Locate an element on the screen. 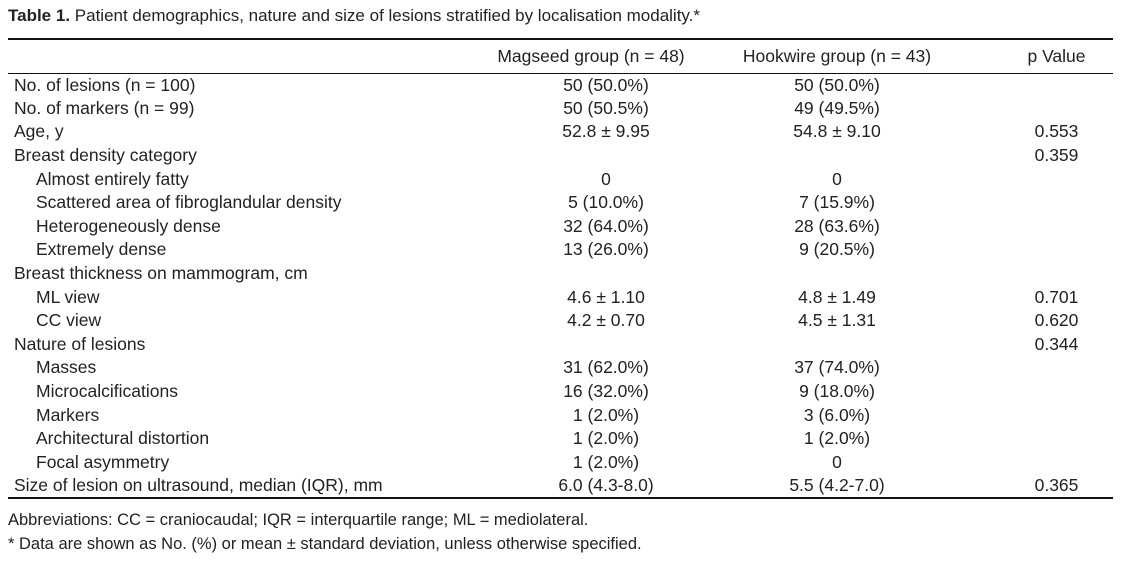  row-label: Extremely dense is located at coordinates (101, 249).